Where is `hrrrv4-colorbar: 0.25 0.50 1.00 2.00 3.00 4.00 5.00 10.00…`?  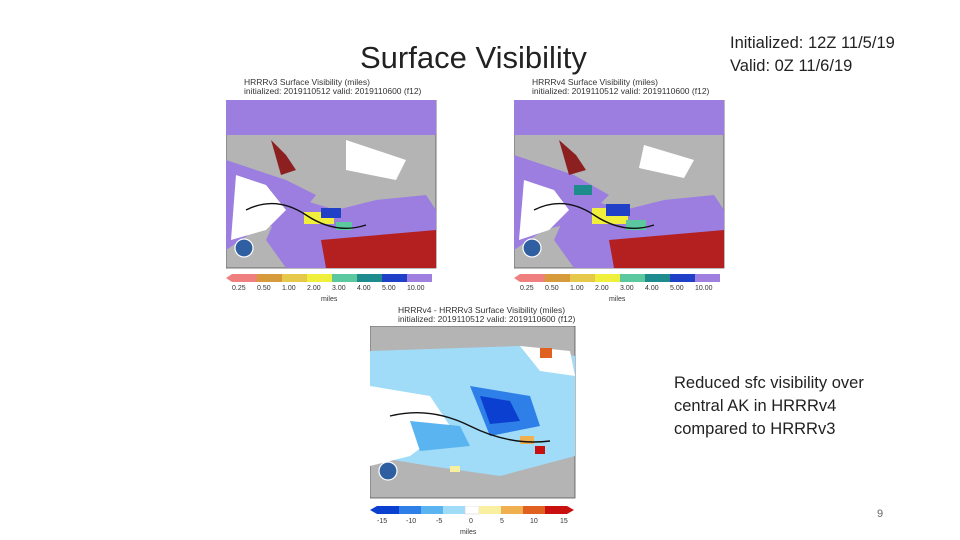
hrrrv4-colorbar: 0.25 0.50 1.00 2.00 3.00 4.00 5.00 10.00… is located at coordinates (617, 288).